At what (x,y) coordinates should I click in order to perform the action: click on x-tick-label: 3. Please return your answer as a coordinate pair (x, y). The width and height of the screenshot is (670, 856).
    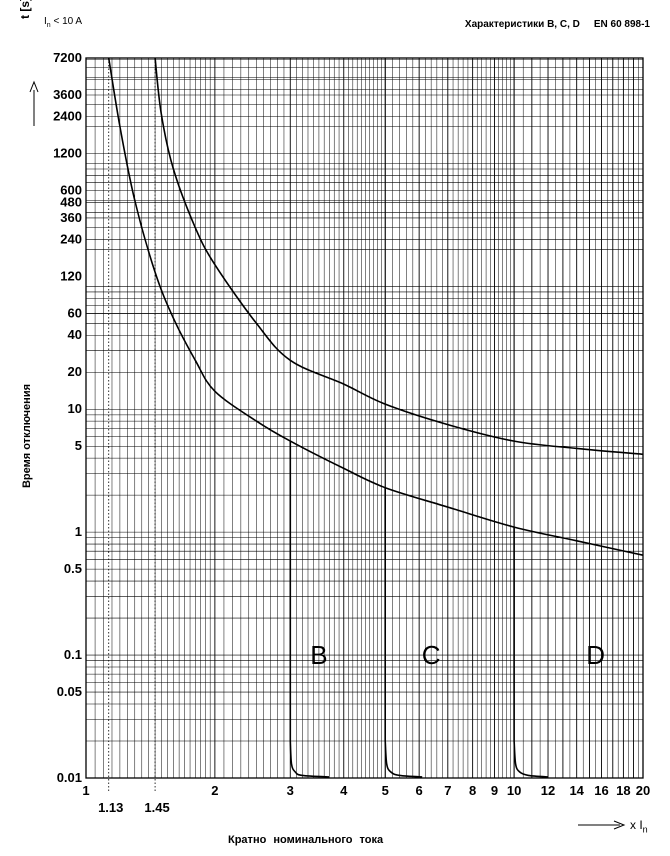
    Looking at the image, I should click on (290, 790).